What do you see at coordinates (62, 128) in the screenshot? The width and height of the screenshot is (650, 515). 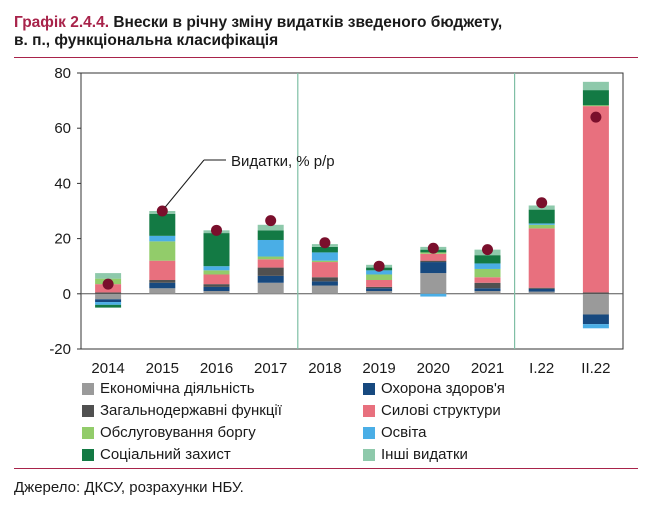 I see `y-tick-label: 60` at bounding box center [62, 128].